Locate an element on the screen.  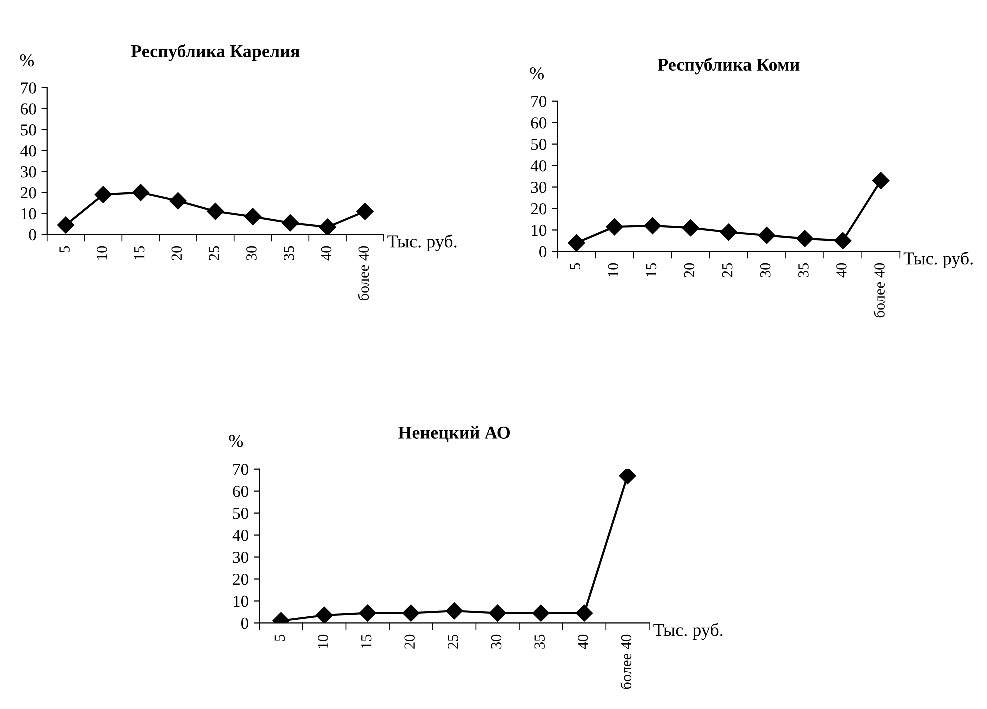
chart-title: Ненецкий АО is located at coordinates (454, 434).